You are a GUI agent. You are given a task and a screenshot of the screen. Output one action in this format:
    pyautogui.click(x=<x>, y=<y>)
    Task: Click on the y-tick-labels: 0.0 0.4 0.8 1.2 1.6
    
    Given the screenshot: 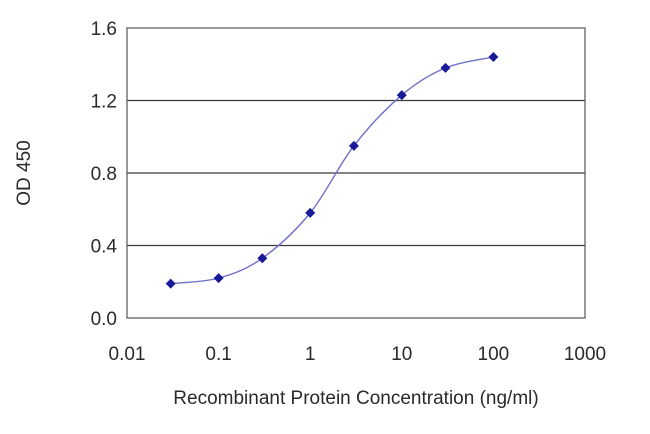 What is the action you would take?
    pyautogui.click(x=104, y=174)
    